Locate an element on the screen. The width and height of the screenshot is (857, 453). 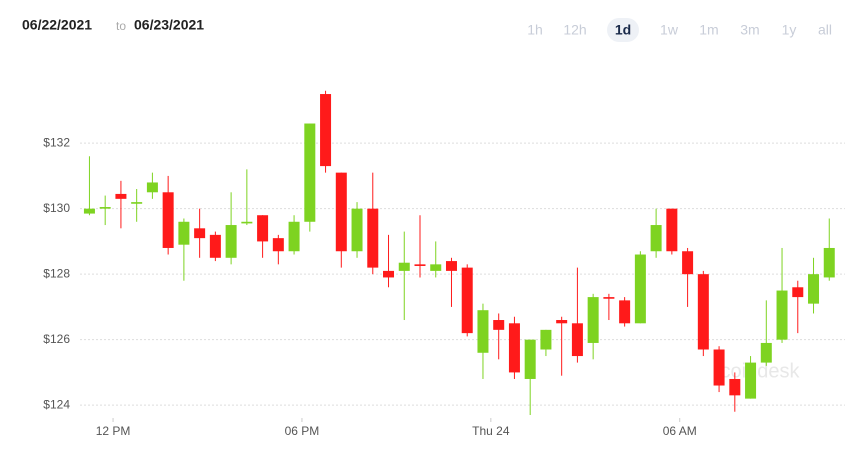
x-tick-label: 12 PM is located at coordinates (113, 431).